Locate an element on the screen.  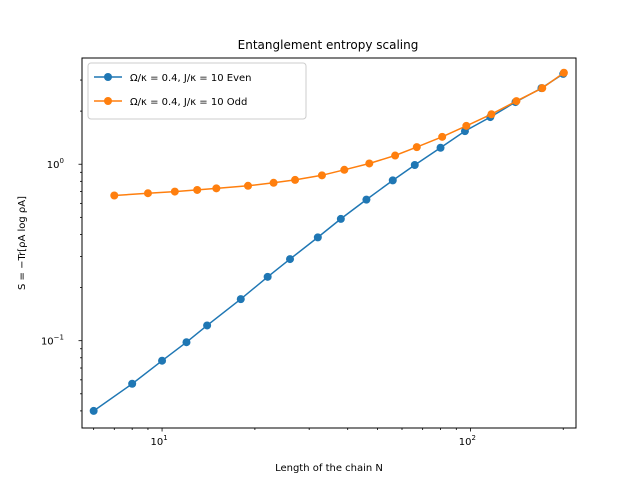
y-axis-label: S = −Tr[ρA log ρA] is located at coordinates (22, 243).